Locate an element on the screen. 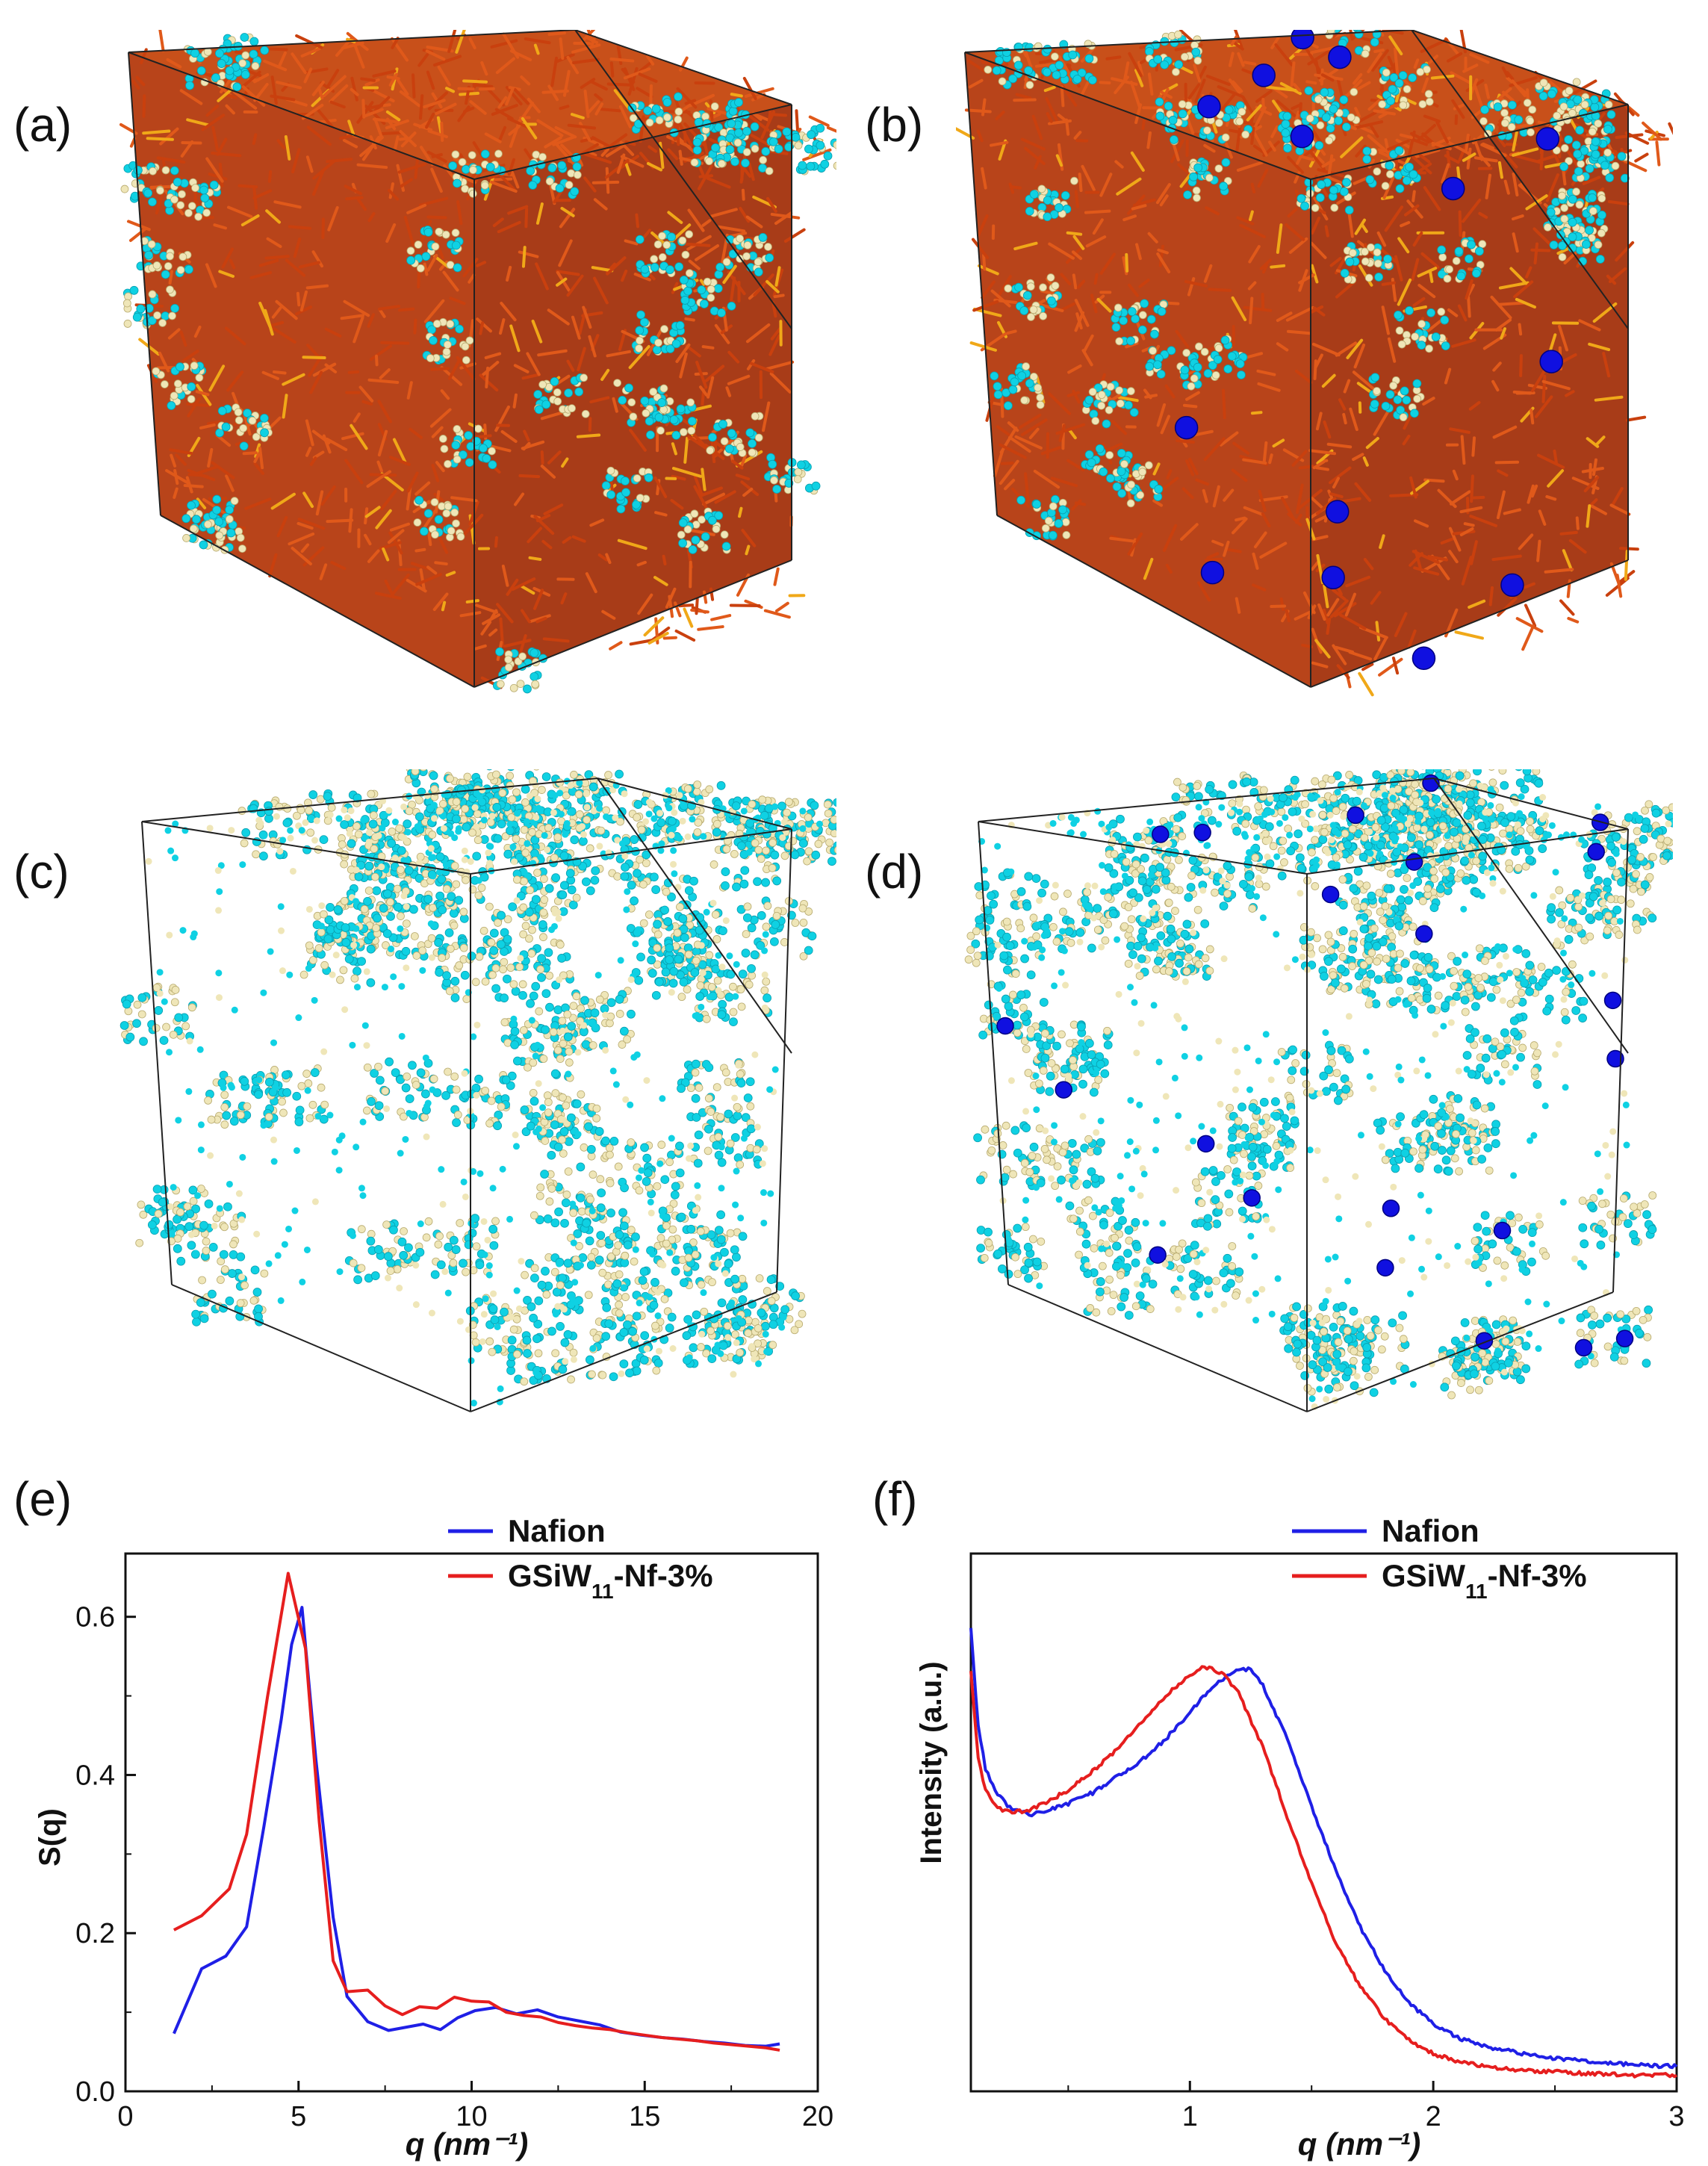 The image size is (1708, 2166). panel-label-e: (e) is located at coordinates (42, 1499).